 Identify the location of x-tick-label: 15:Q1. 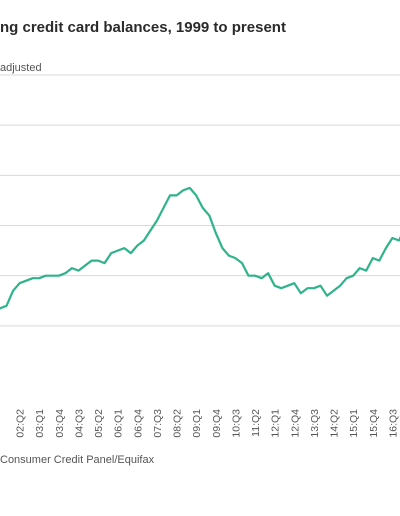
(354, 423).